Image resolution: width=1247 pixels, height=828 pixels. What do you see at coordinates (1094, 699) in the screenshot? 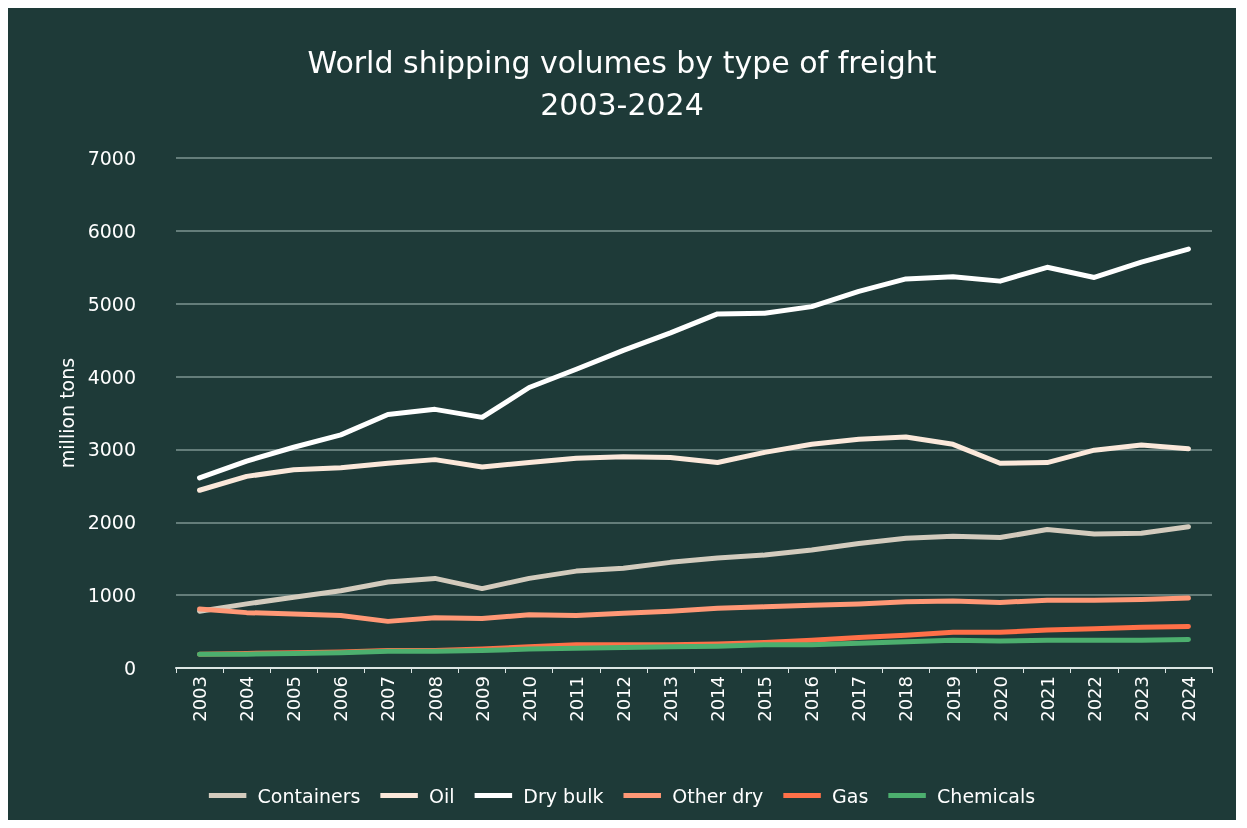
I see `x-tick-label: 2022` at bounding box center [1094, 699].